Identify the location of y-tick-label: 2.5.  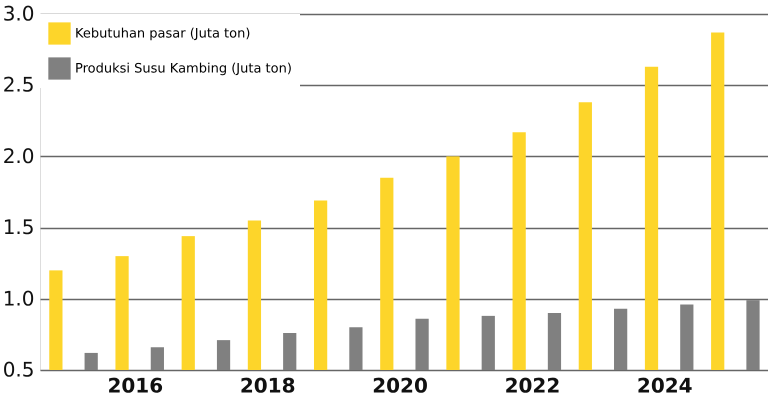
(18, 84).